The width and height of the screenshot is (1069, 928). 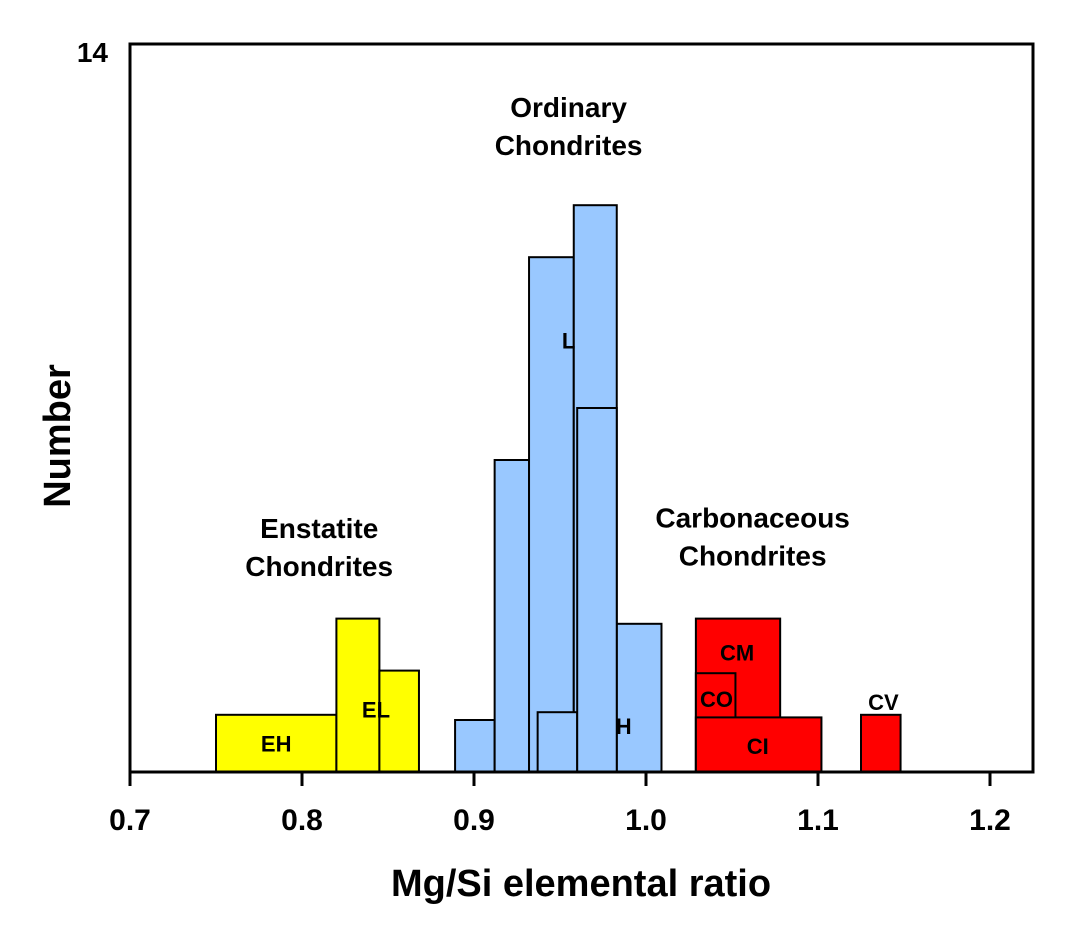 What do you see at coordinates (818, 820) in the screenshot?
I see `x-tick-label-4: 1.1` at bounding box center [818, 820].